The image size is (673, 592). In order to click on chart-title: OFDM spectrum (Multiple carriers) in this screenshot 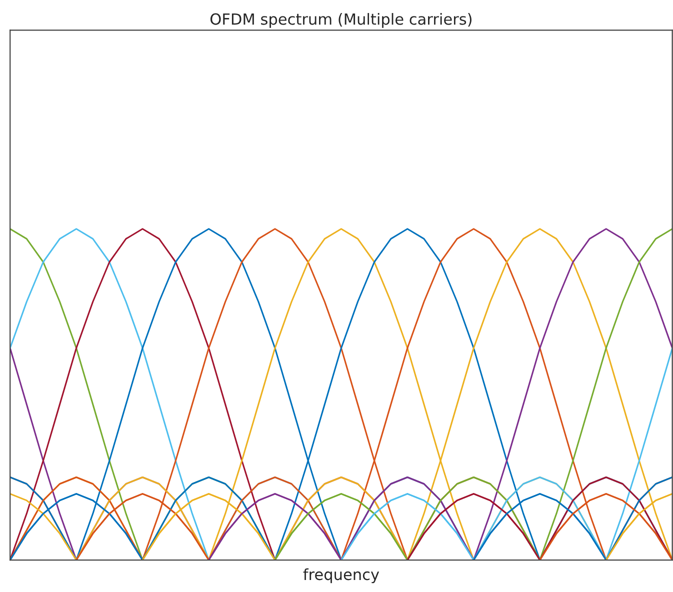, I will do `click(341, 20)`.